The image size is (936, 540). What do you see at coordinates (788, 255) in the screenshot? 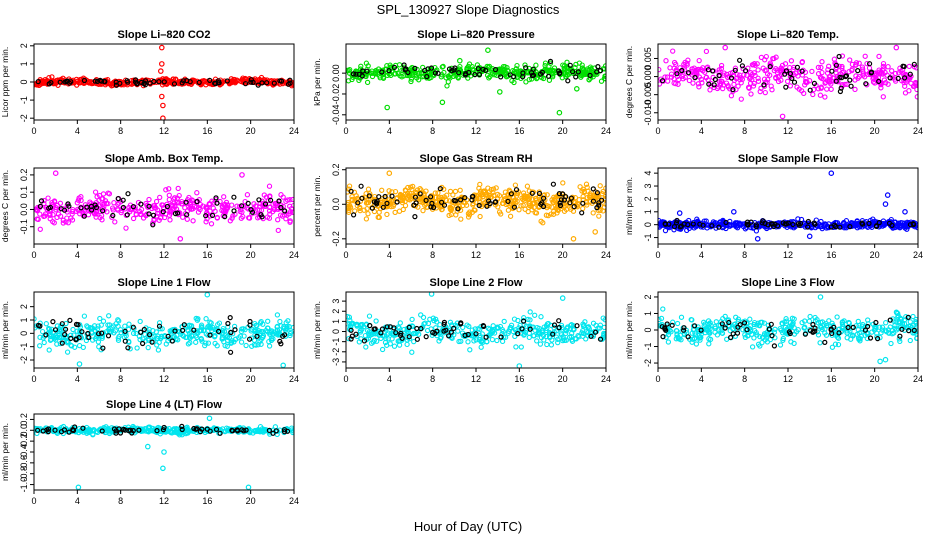
I see `x-tick-label: 12` at bounding box center [788, 255].